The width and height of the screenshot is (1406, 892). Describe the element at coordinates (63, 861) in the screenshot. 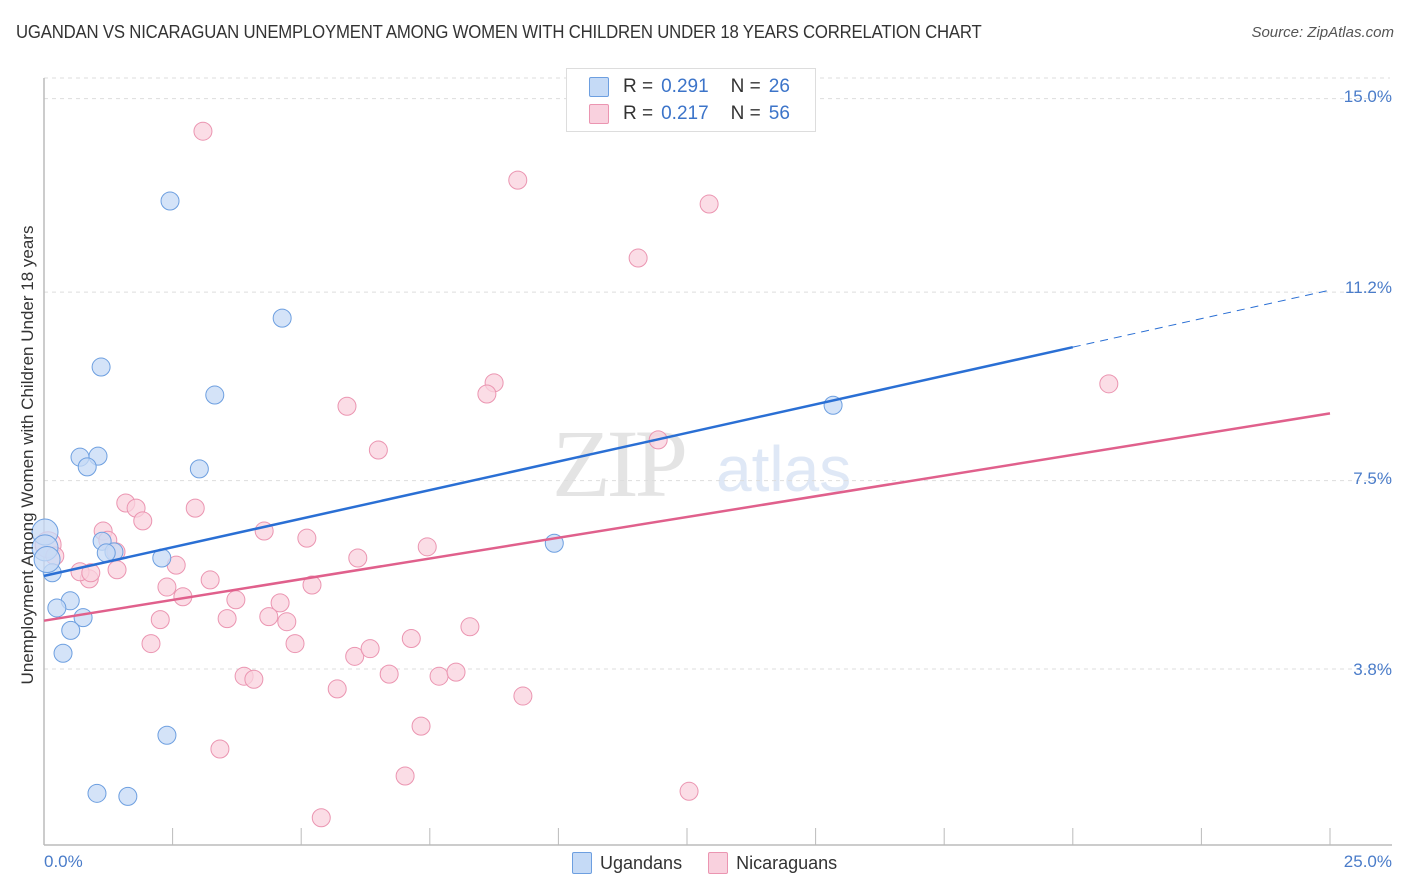

I see `x-tick-0: 0.0%` at that location.